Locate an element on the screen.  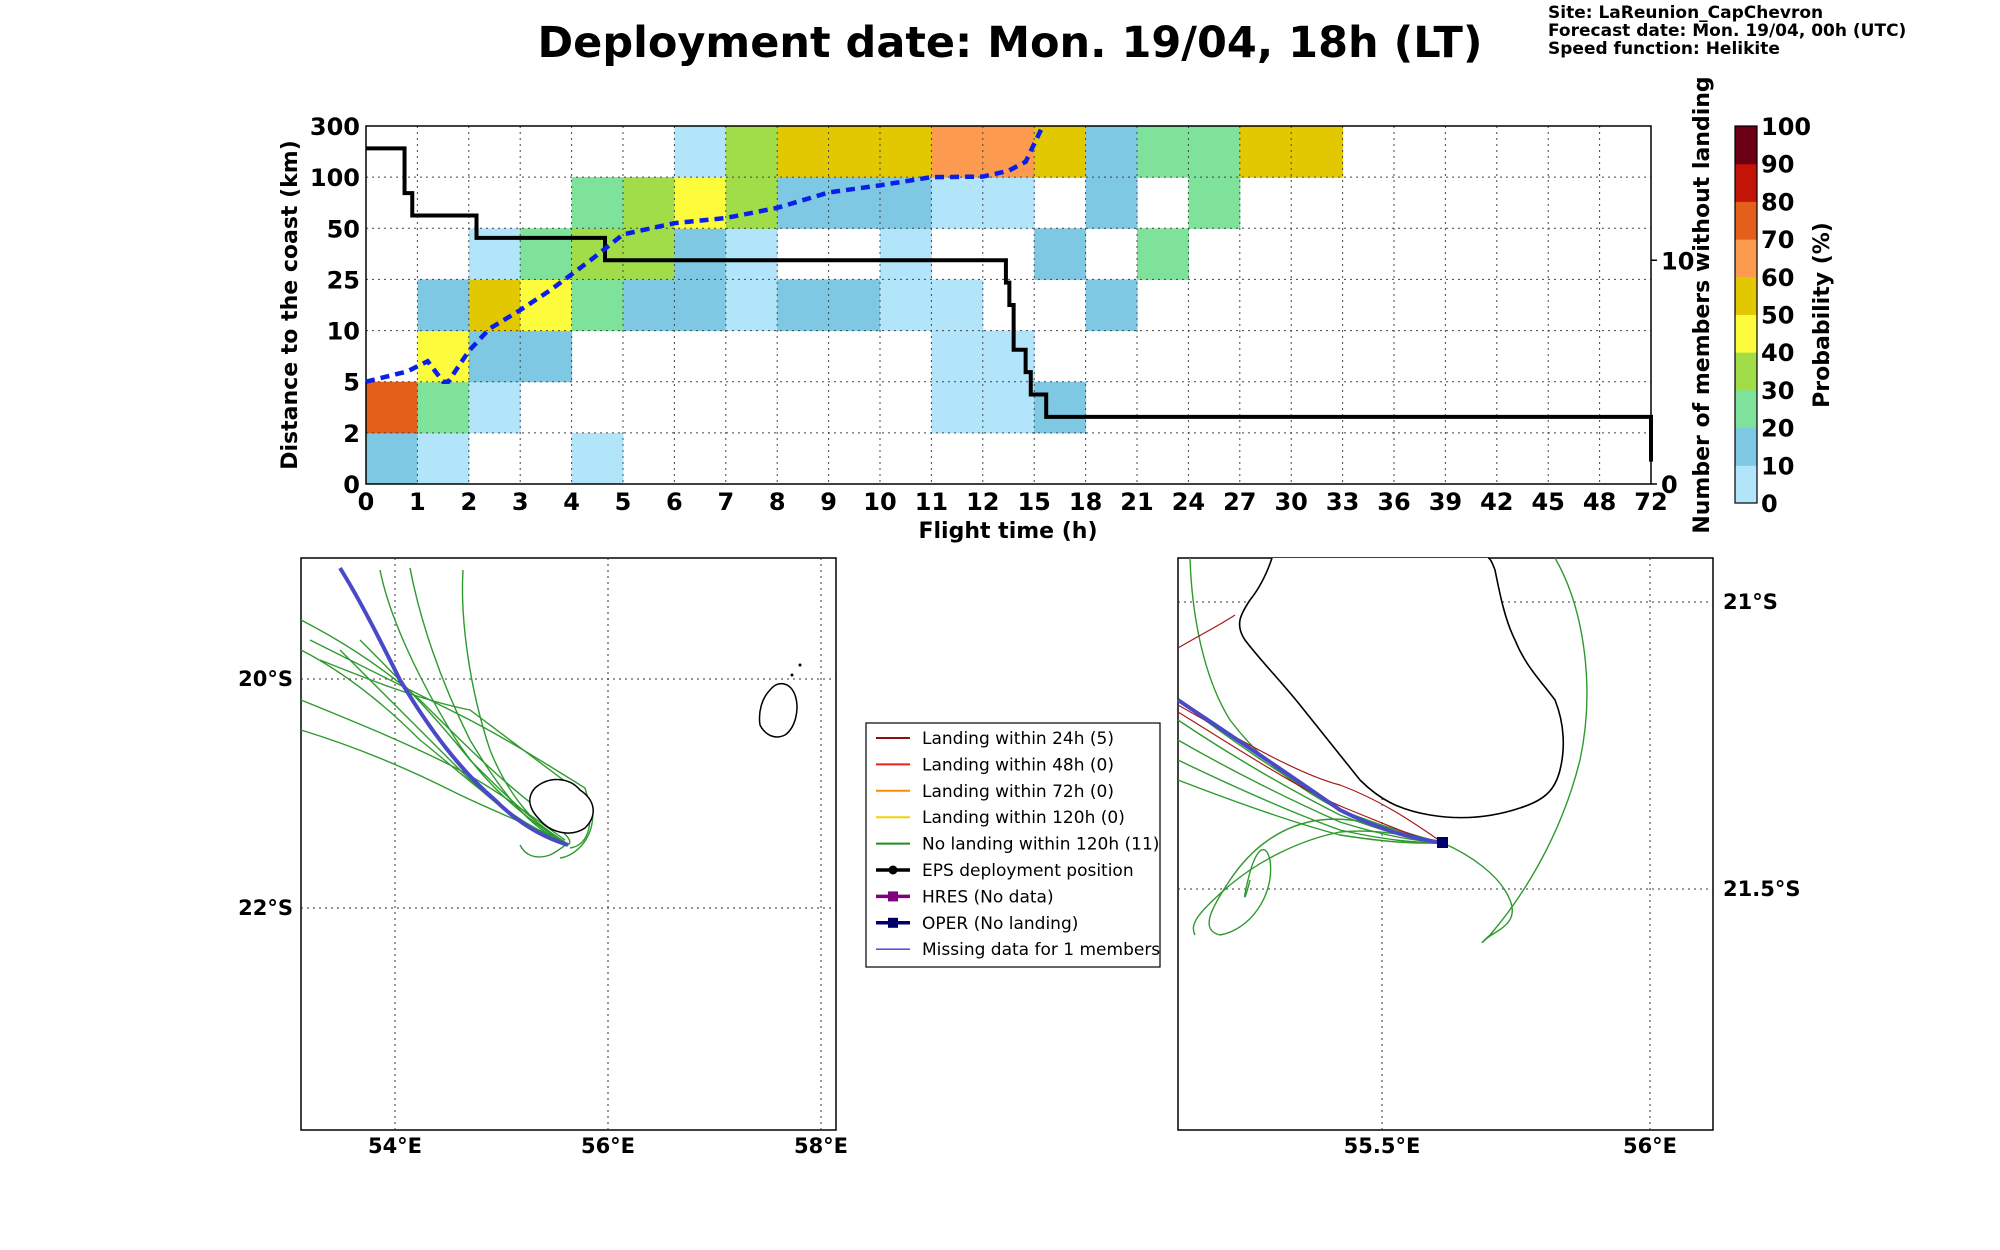
x-tick-label: 24 is located at coordinates (1188, 502).